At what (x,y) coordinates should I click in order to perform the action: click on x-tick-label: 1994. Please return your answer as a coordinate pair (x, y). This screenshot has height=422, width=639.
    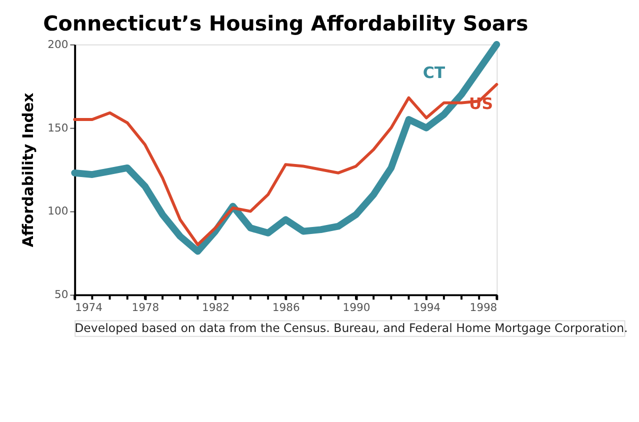
    Looking at the image, I should click on (427, 307).